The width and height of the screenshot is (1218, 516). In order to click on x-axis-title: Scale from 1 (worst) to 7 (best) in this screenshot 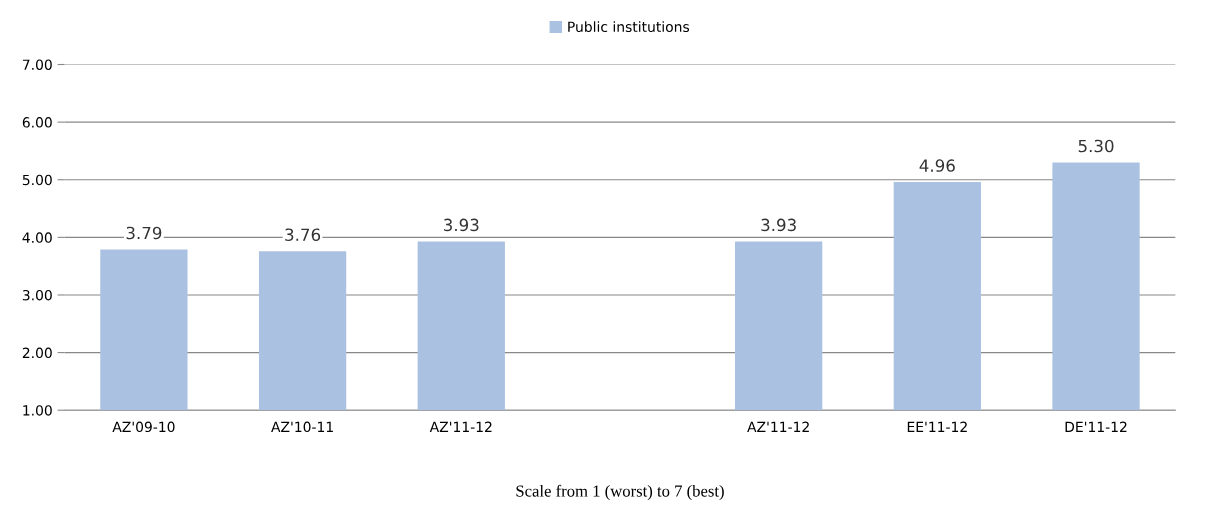, I will do `click(620, 492)`.